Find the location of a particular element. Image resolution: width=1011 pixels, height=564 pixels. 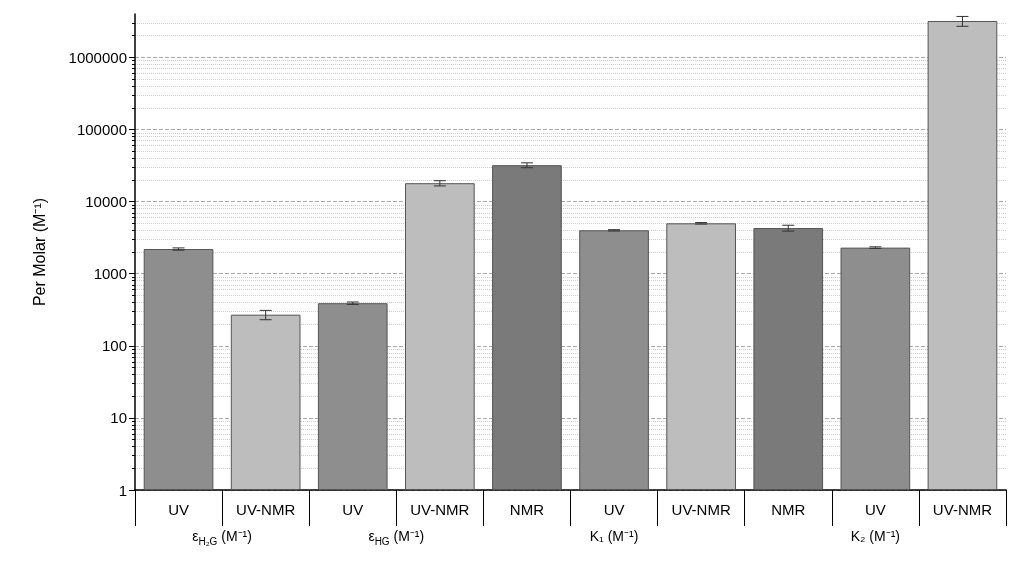

y-tick-label: 100 is located at coordinates (114, 346).